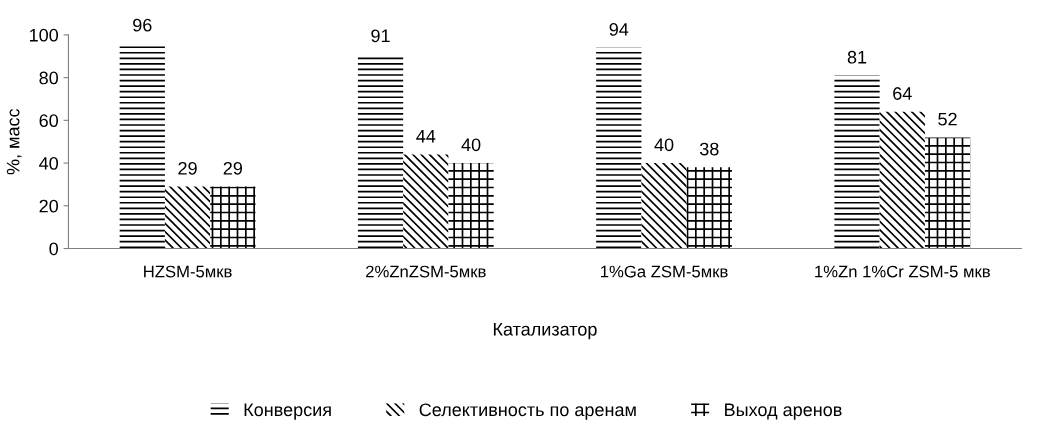  What do you see at coordinates (54, 249) in the screenshot?
I see `y-tick-label: 0` at bounding box center [54, 249].